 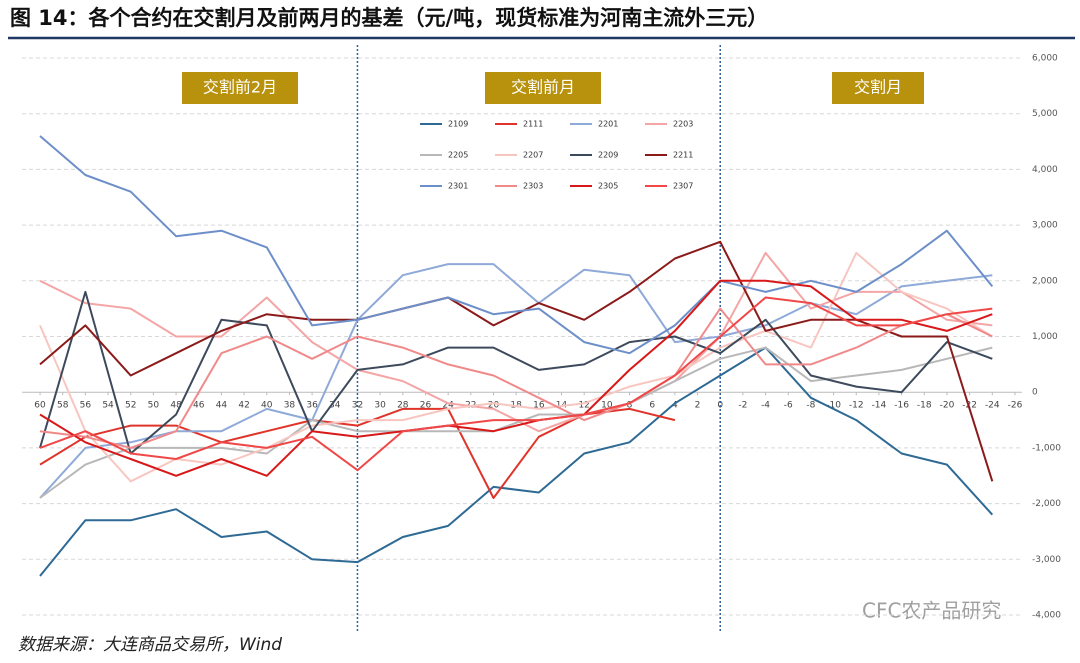 What do you see at coordinates (130, 406) in the screenshot?
I see `x-tick-label: 52` at bounding box center [130, 406].